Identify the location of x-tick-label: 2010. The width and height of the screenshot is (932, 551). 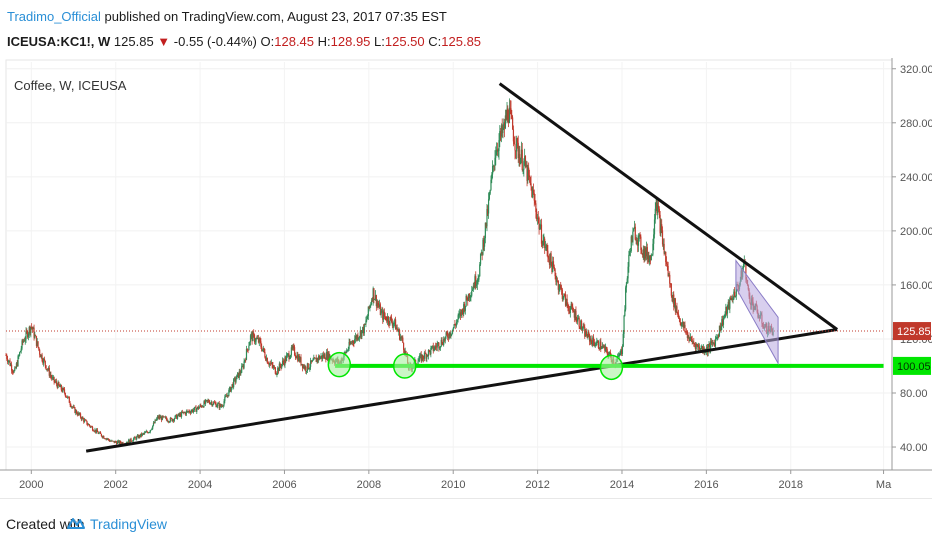
(453, 485).